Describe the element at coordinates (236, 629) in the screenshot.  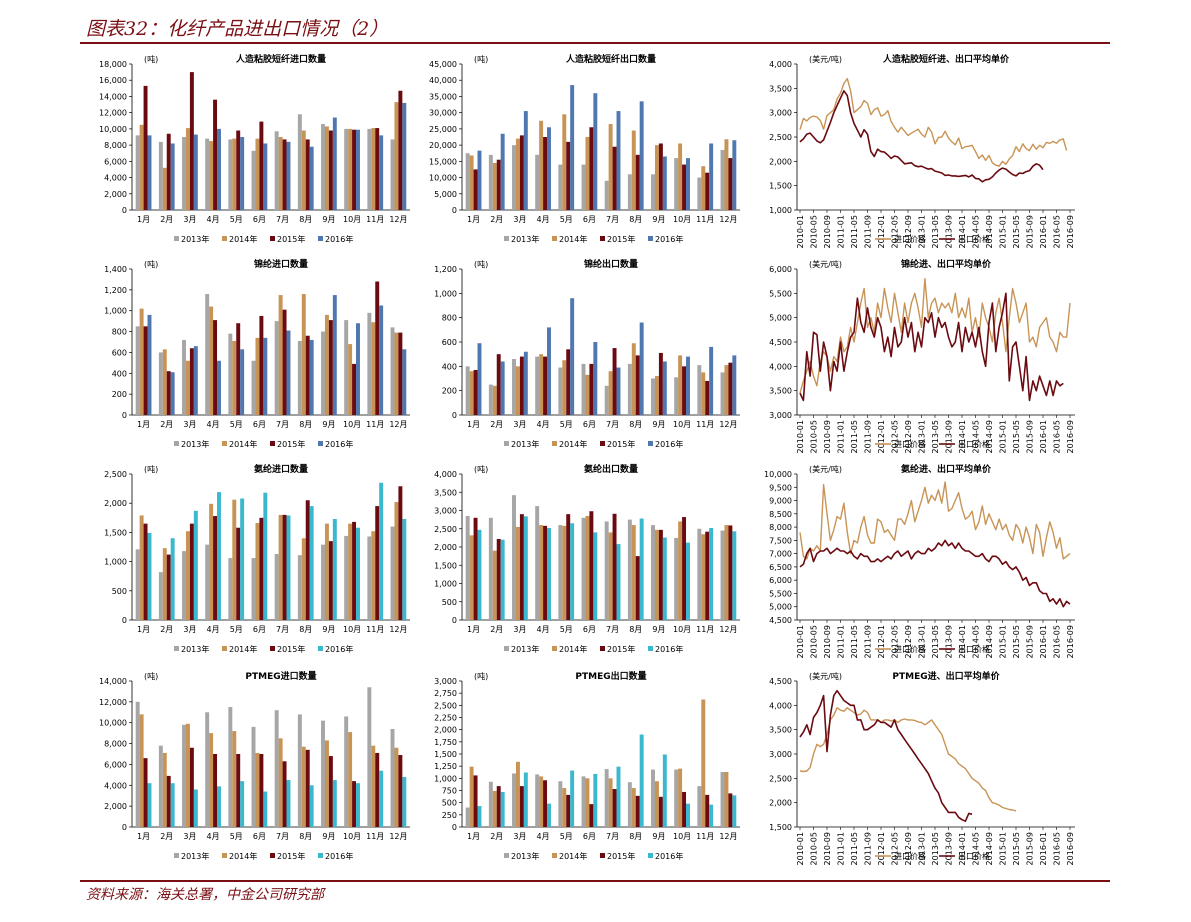
I see `x-tick-label: 5月` at that location.